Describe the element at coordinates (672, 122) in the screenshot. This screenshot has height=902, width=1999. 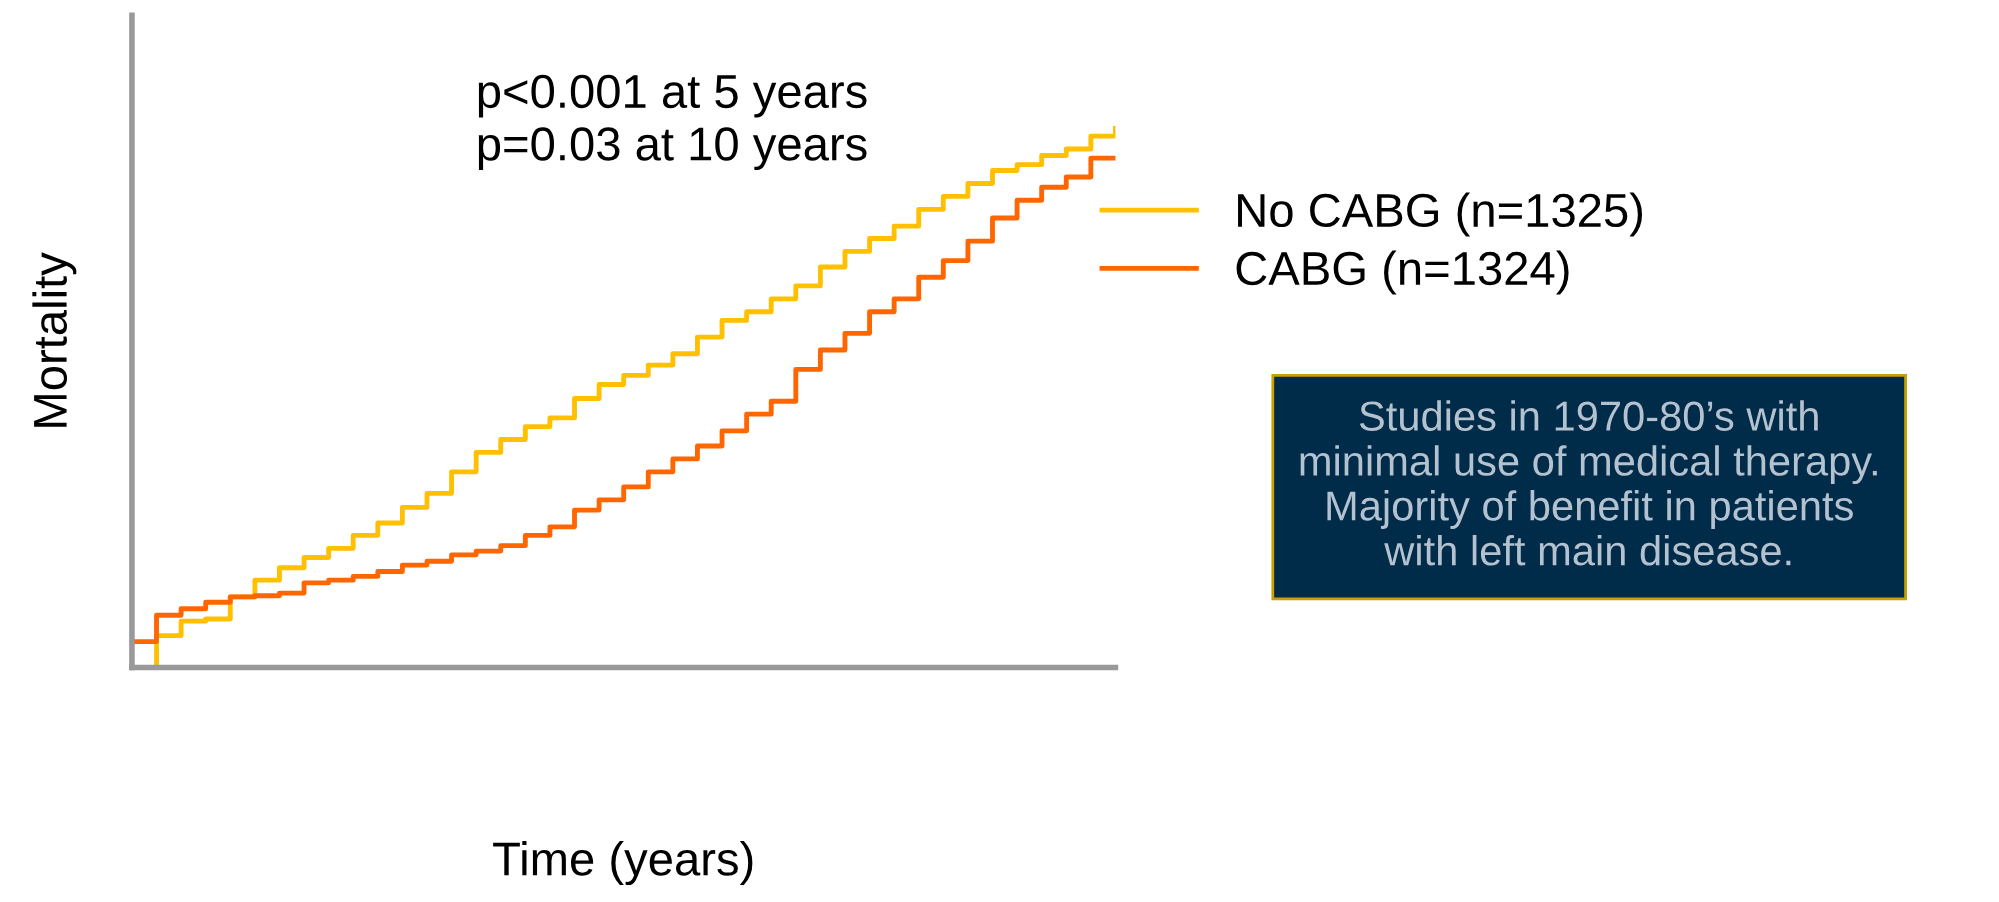
I see `annotation: p<0.001 at 5 years p=0.03 at 10 years` at that location.